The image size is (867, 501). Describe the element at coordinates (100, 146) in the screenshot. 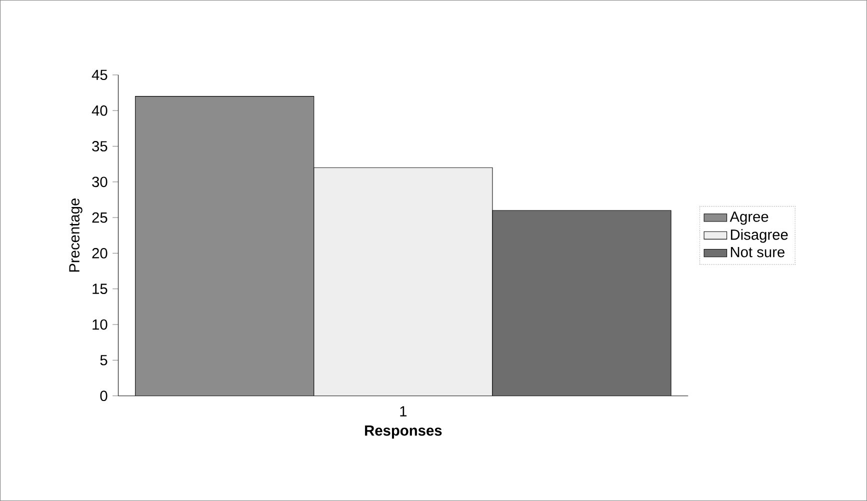

I see `y-tick-label: 35` at that location.